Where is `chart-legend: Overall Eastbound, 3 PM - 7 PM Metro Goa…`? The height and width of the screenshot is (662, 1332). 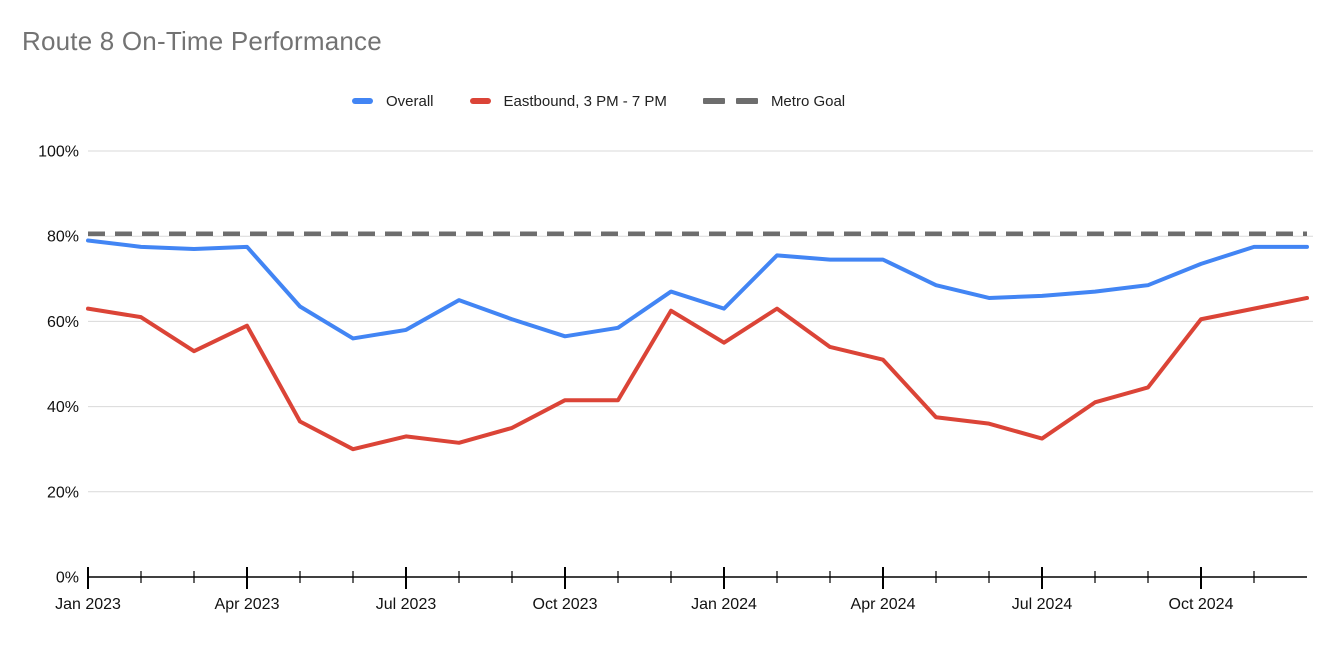
chart-legend: Overall Eastbound, 3 PM - 7 PM Metro Goa… is located at coordinates (598, 101).